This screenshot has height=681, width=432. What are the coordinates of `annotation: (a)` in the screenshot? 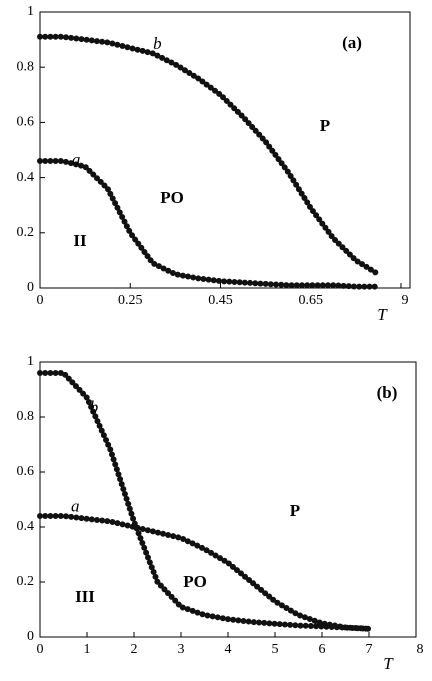 It's located at (352, 42).